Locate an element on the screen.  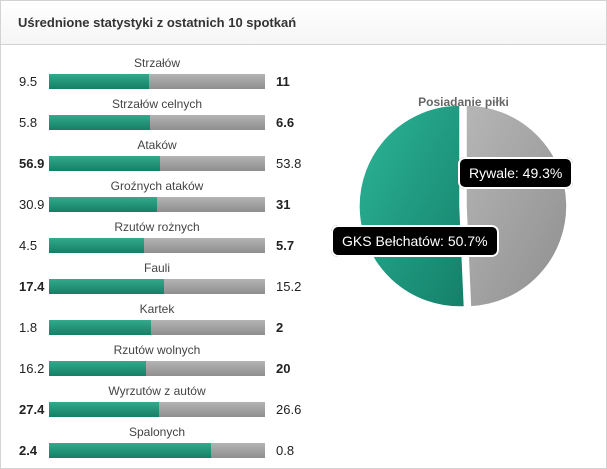
stat-label: Fauli is located at coordinates (156, 268).